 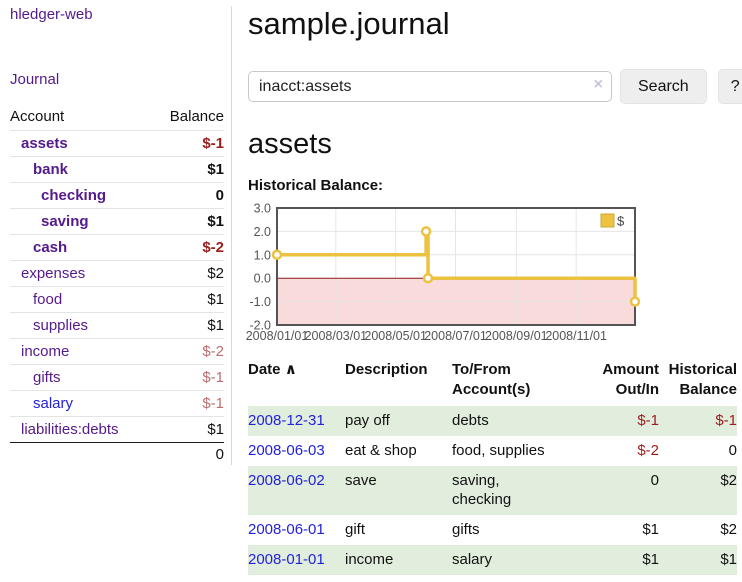 What do you see at coordinates (598, 84) in the screenshot?
I see `clear-search-icon: ×` at bounding box center [598, 84].